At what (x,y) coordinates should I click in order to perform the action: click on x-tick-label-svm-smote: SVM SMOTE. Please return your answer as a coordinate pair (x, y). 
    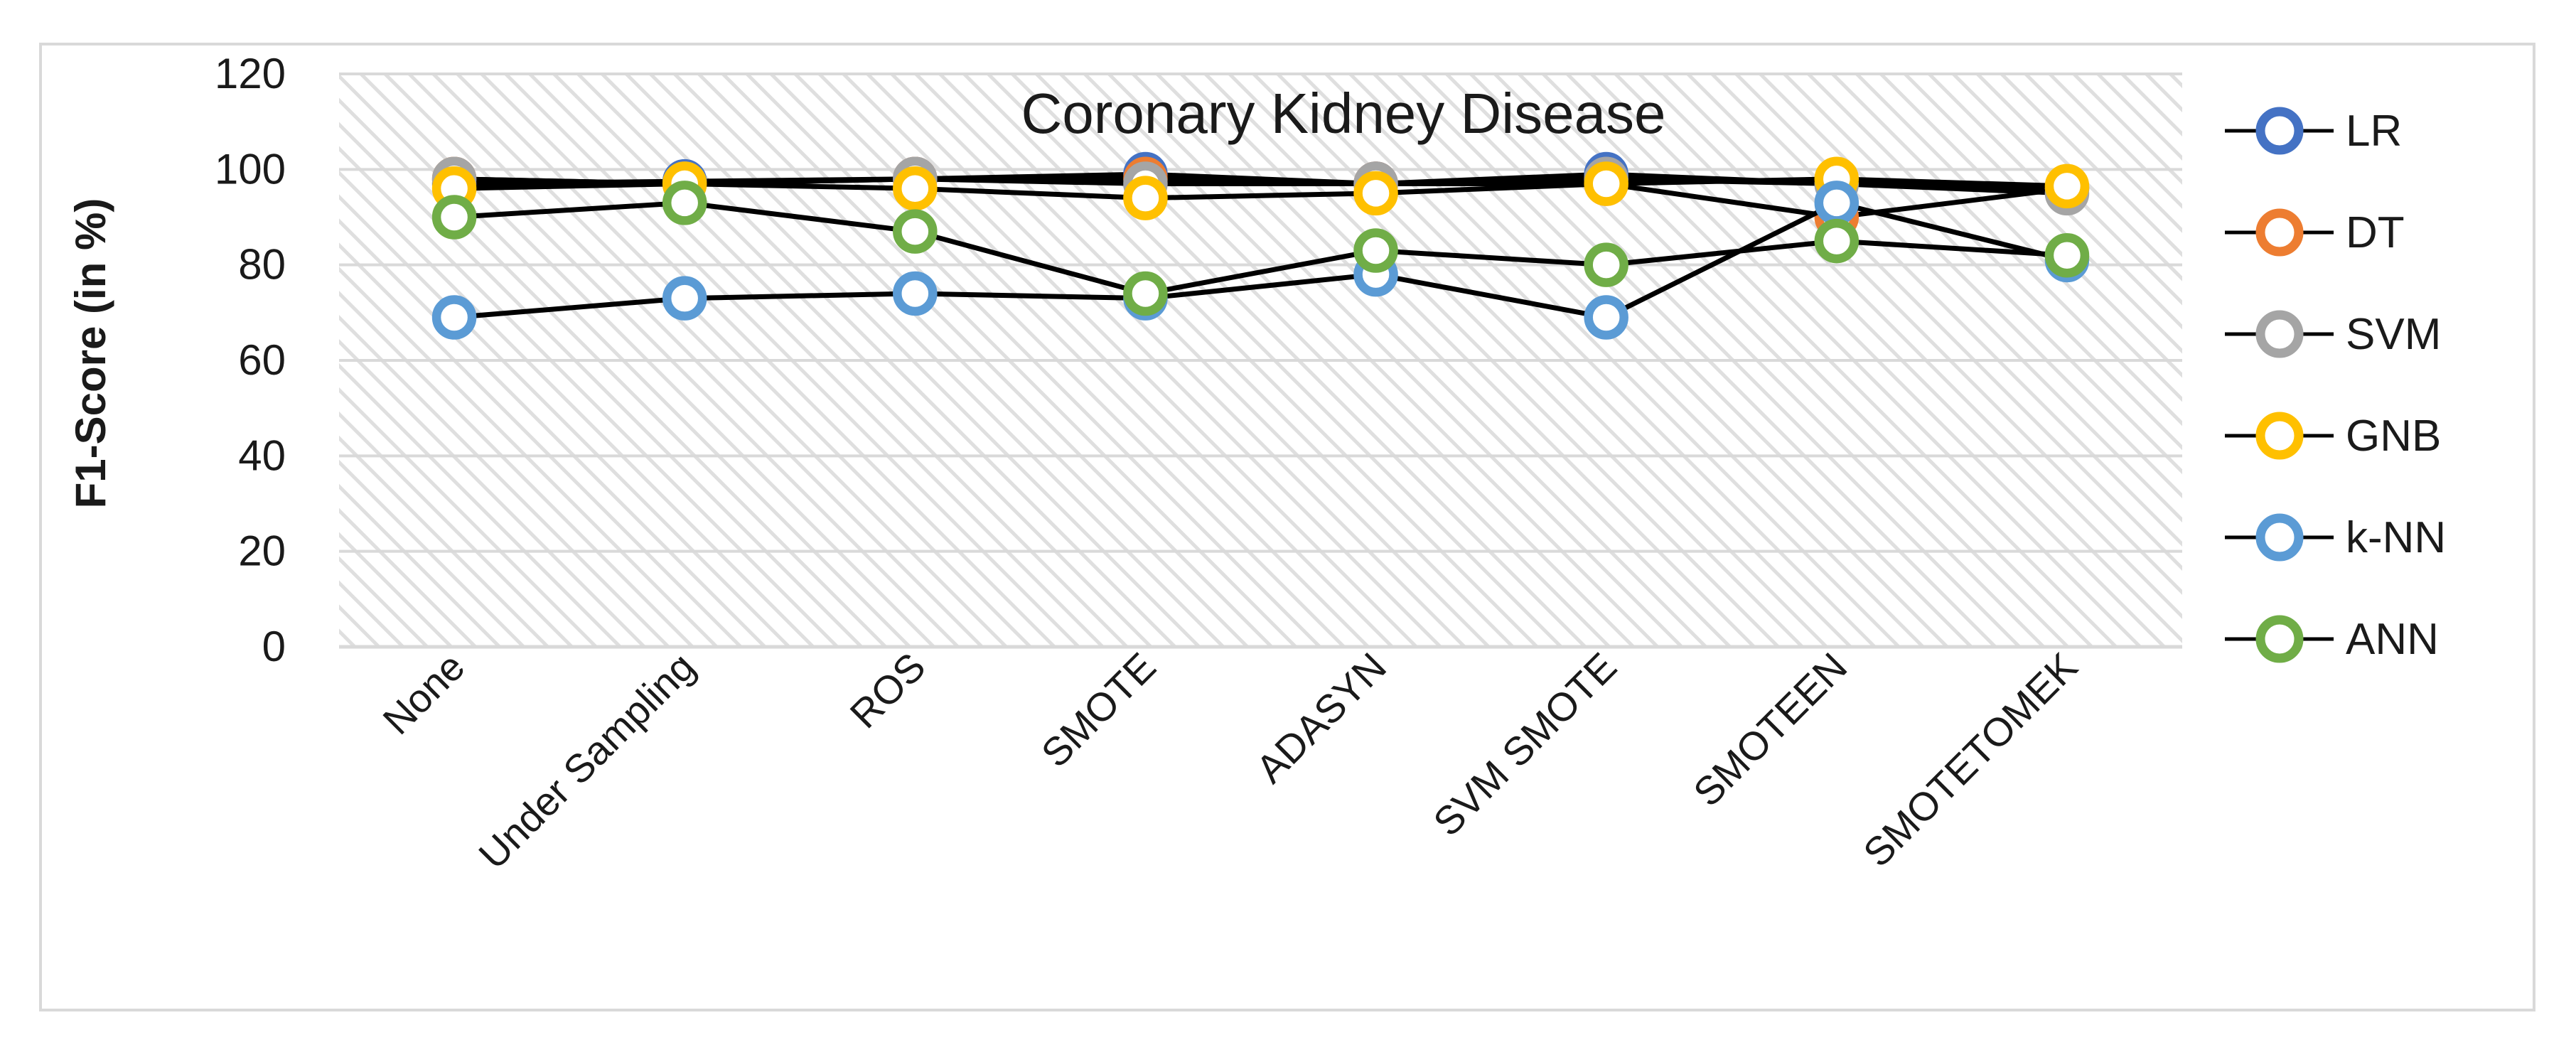
    Looking at the image, I should click on (1524, 744).